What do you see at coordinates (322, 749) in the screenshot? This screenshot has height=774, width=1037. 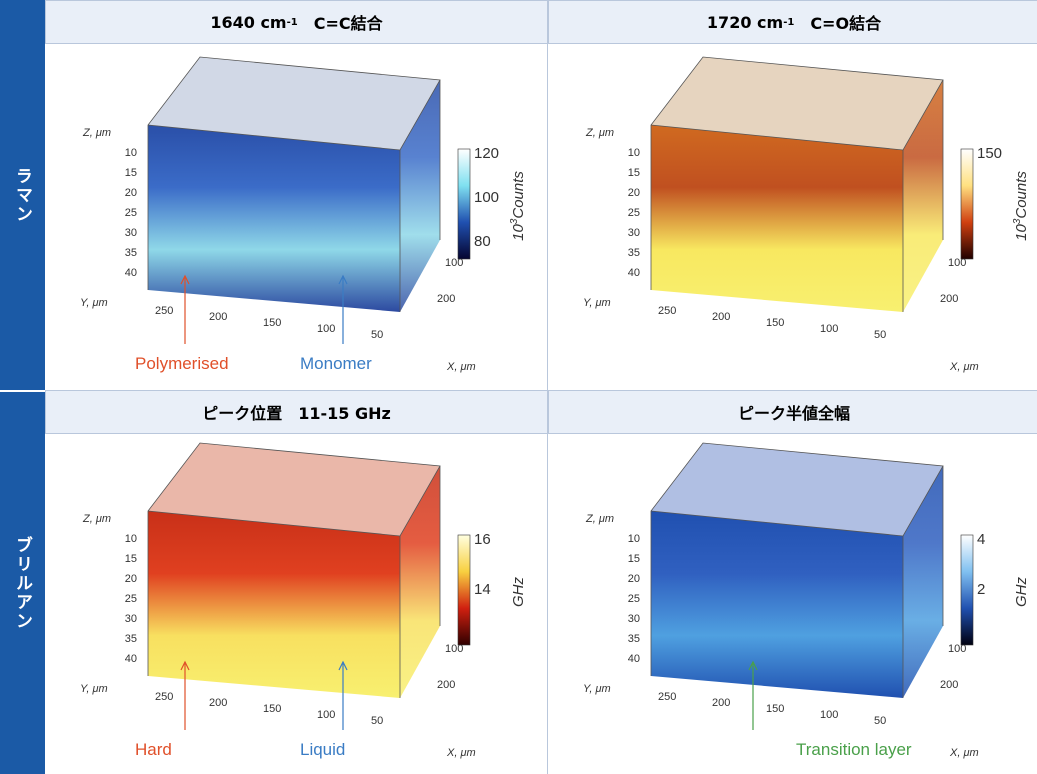 I see `annotation: Liquid` at bounding box center [322, 749].